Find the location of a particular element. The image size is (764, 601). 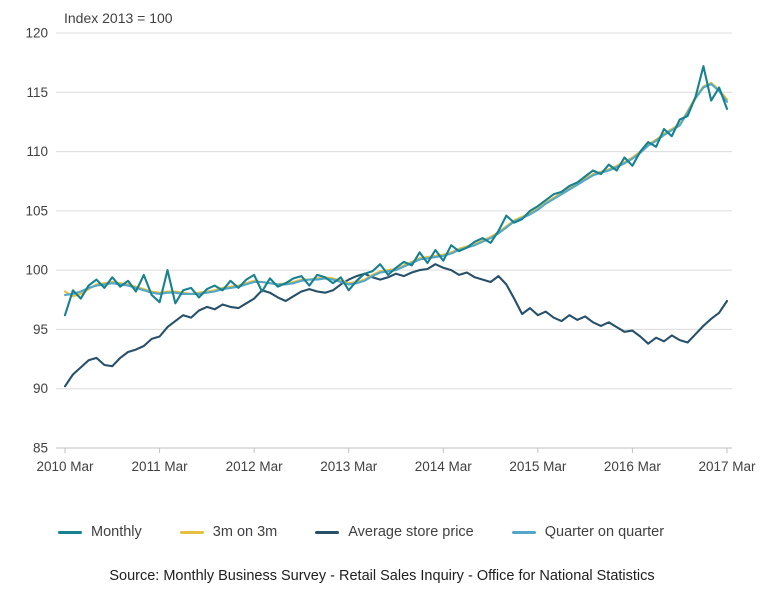

legend-label-average-store-price: Average store price is located at coordinates (411, 532).